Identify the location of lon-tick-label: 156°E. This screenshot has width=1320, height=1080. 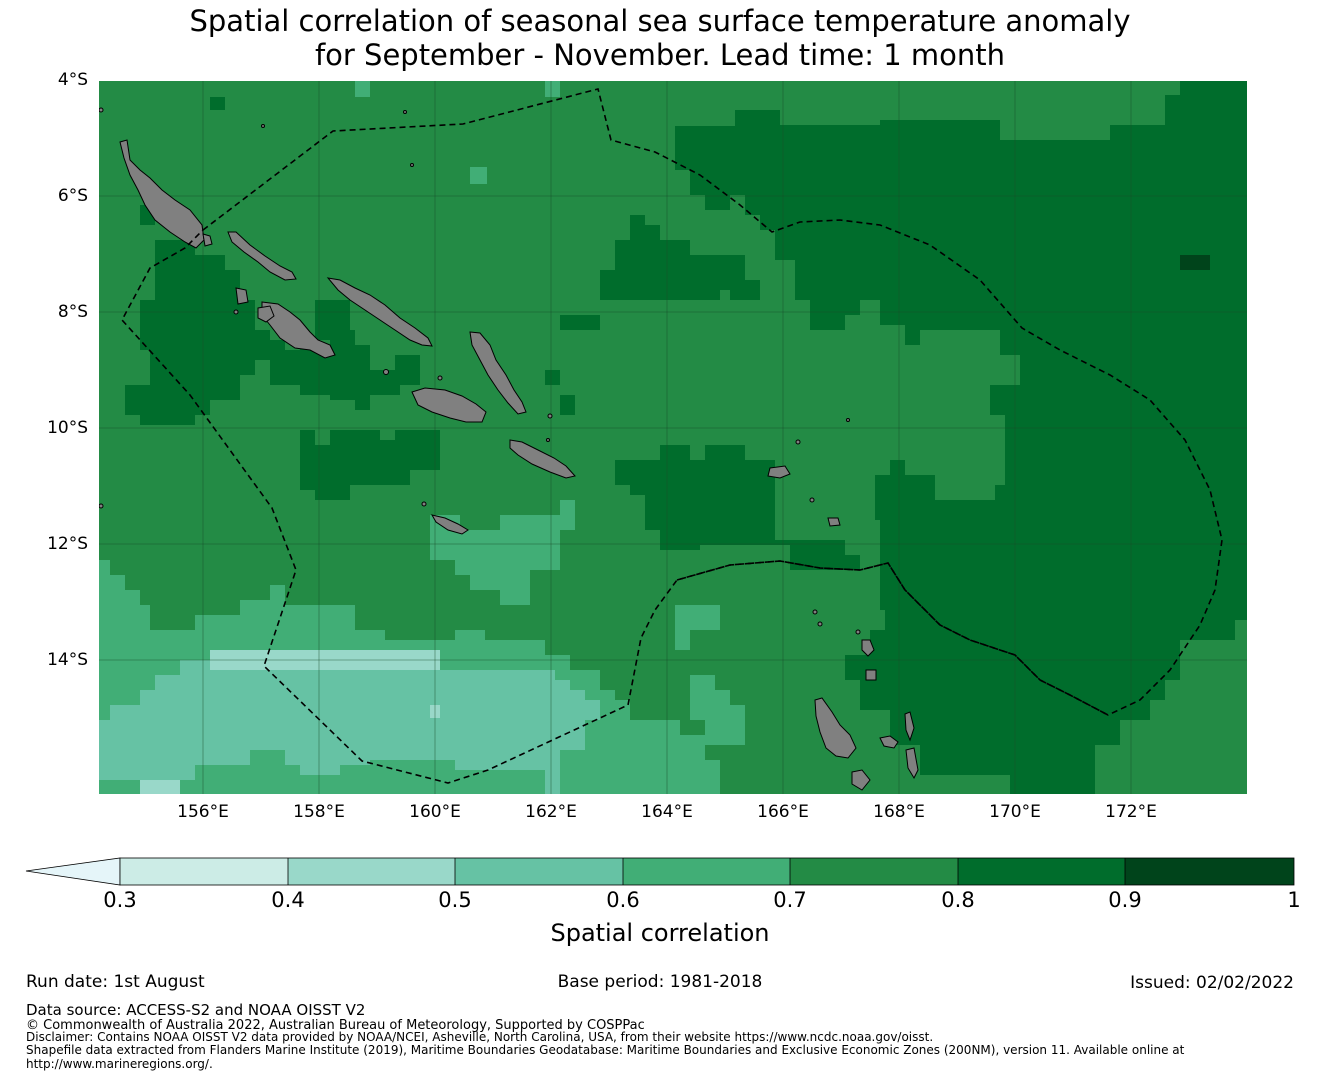
(203, 812).